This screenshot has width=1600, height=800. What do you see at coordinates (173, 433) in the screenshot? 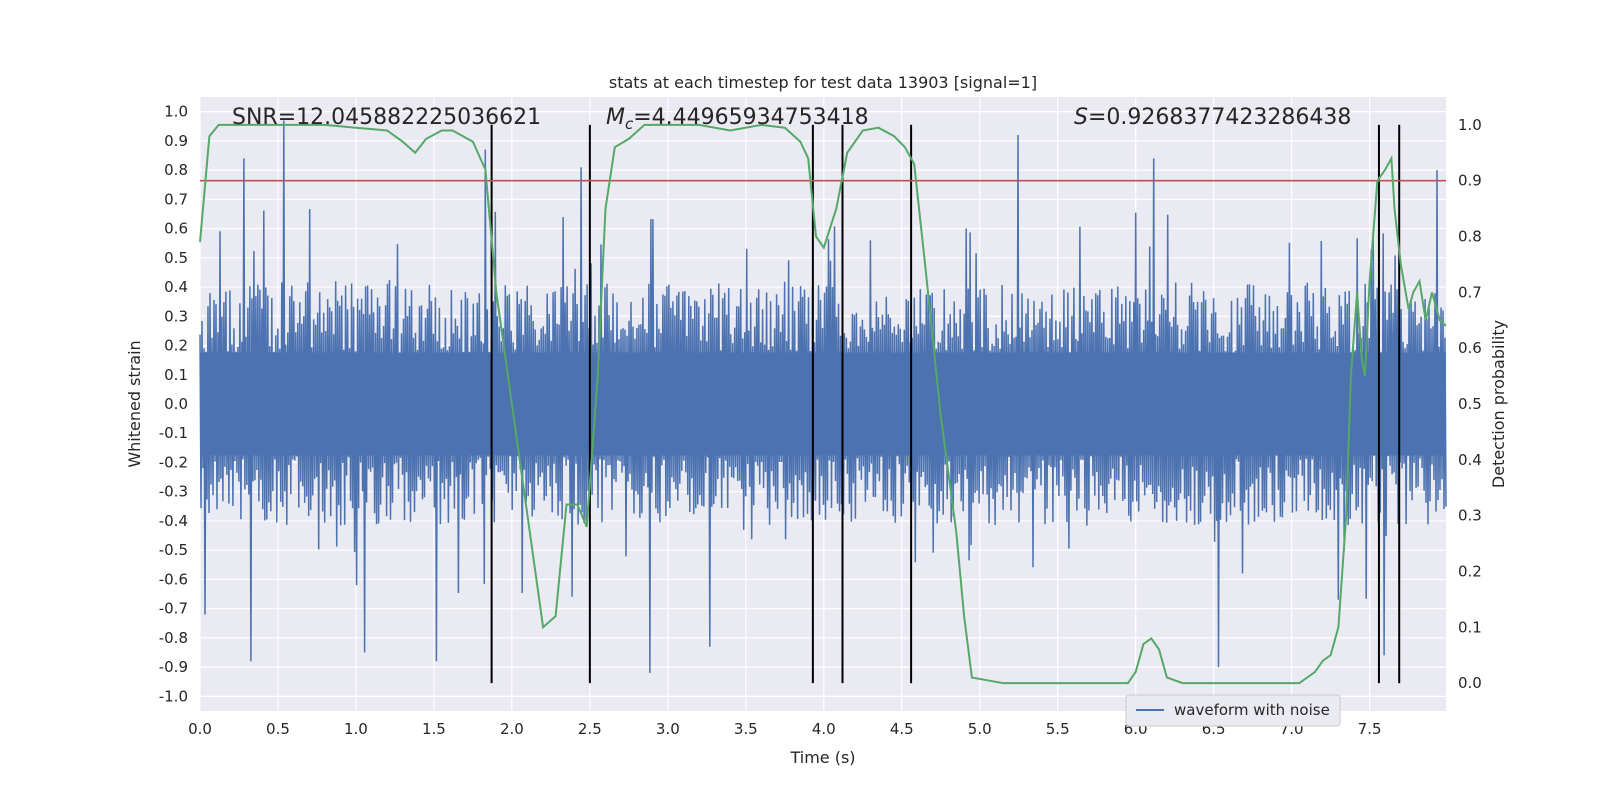
I see `y-tick-label: -0.1` at bounding box center [173, 433].